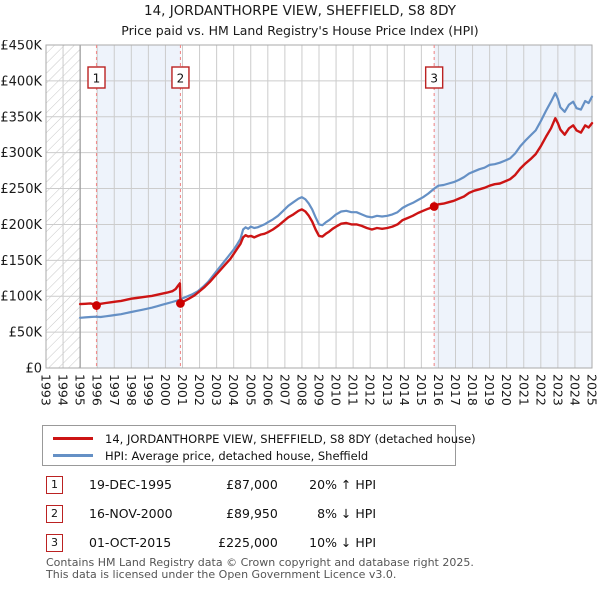 This screenshot has height=590, width=600. Describe the element at coordinates (21, 153) in the screenshot. I see `y-axis-tick-label: £300K` at that location.